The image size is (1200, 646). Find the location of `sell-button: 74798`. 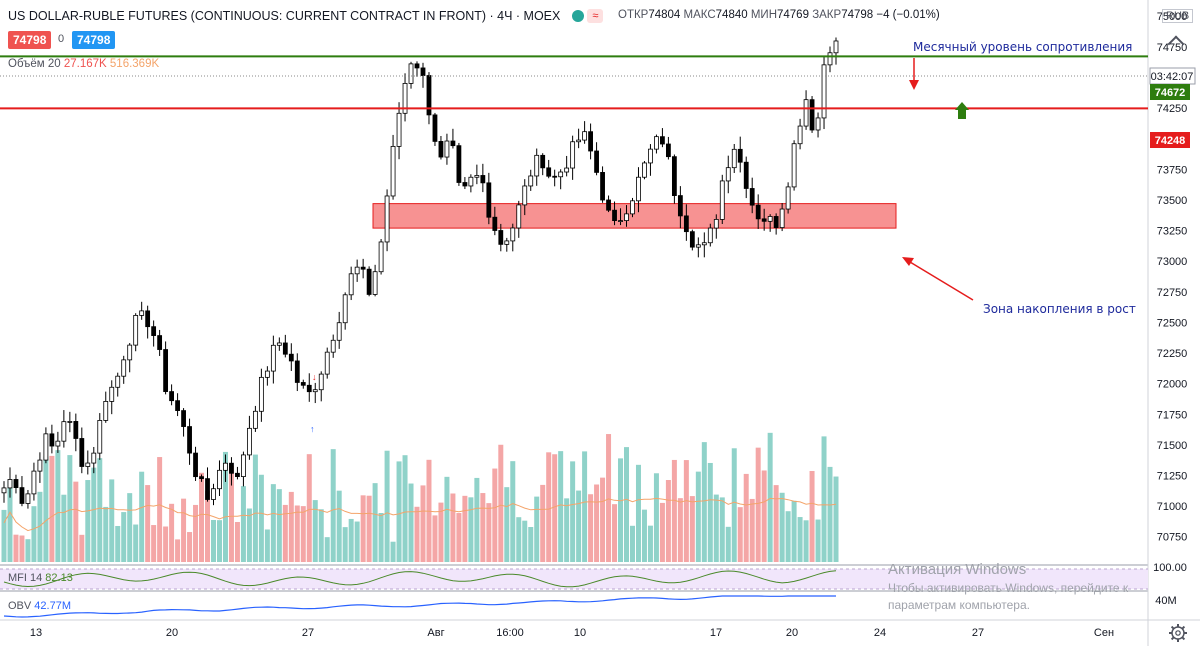

sell-button: 74798 is located at coordinates (30, 40).